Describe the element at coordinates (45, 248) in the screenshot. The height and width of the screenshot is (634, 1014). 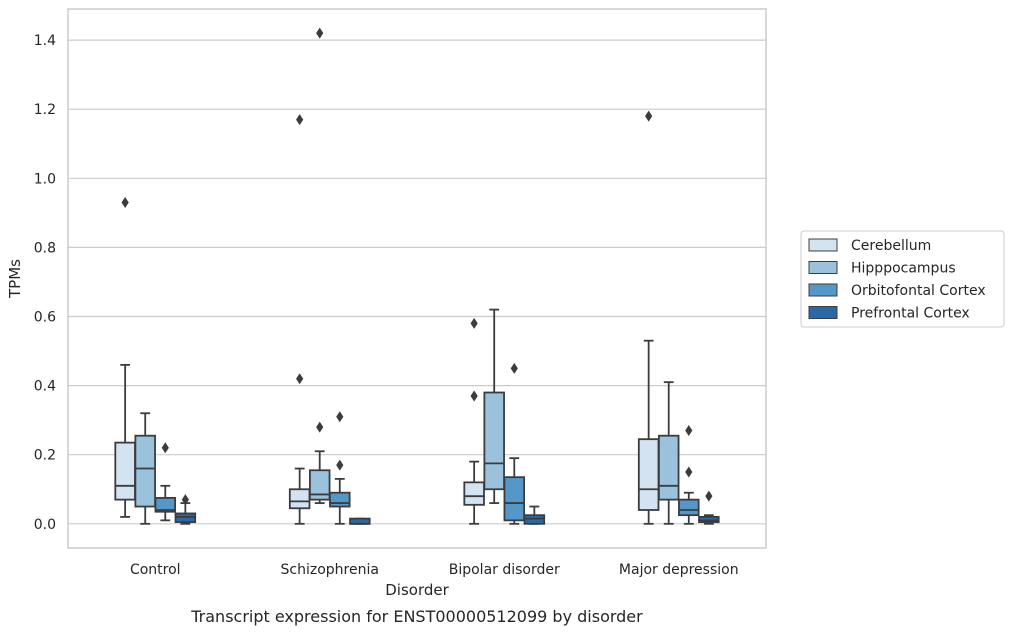
I see `y-tick-label: 0.8` at that location.